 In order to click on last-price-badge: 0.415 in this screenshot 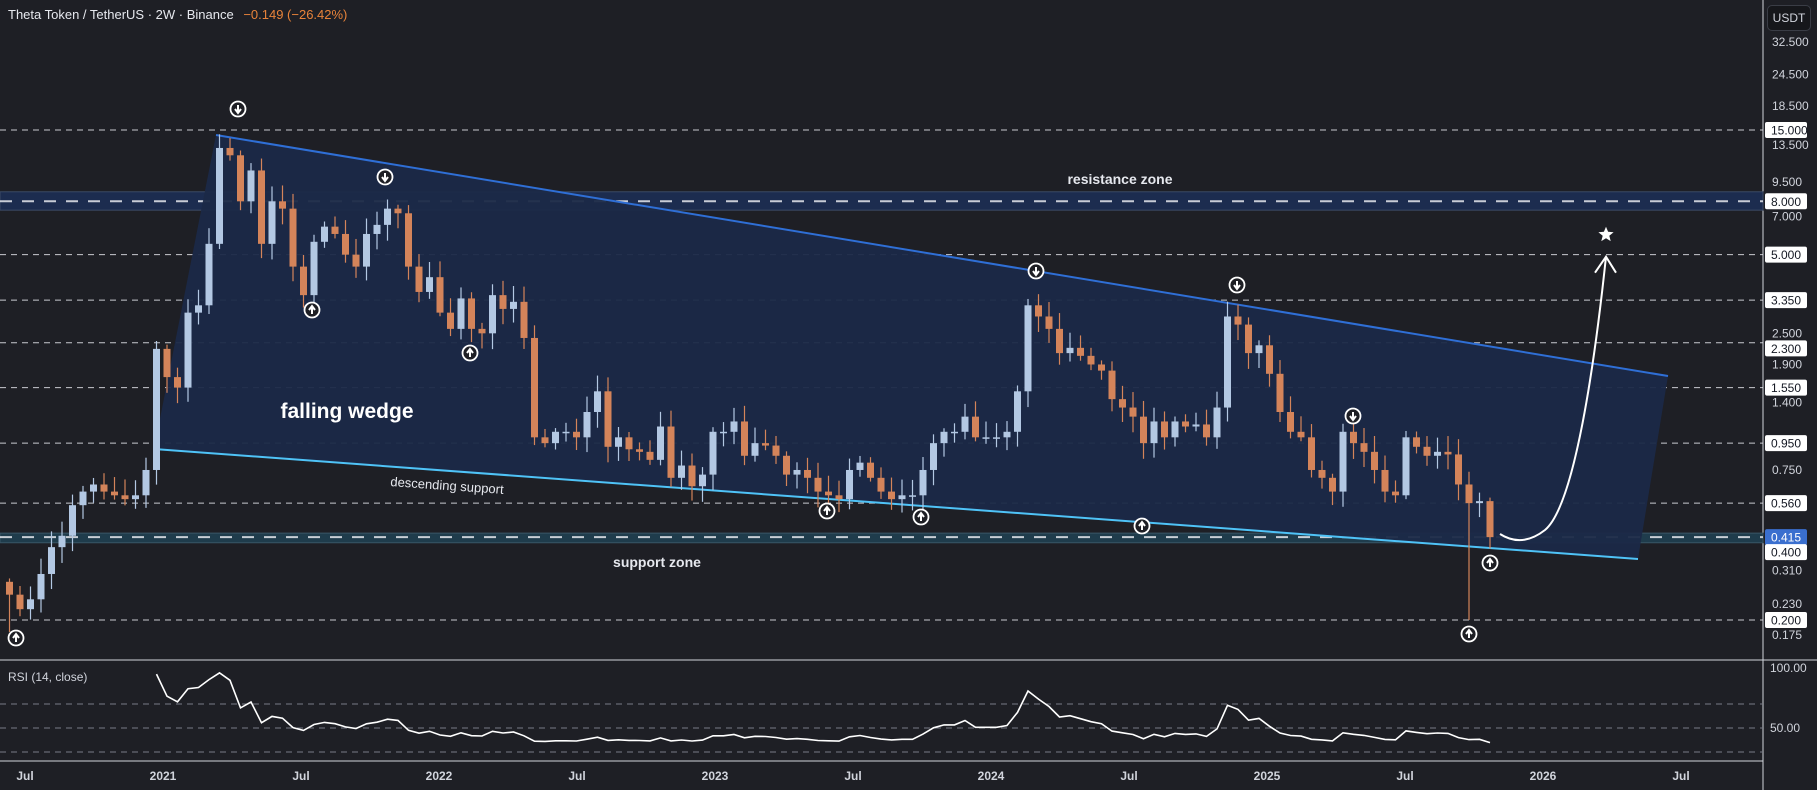, I will do `click(1786, 538)`.